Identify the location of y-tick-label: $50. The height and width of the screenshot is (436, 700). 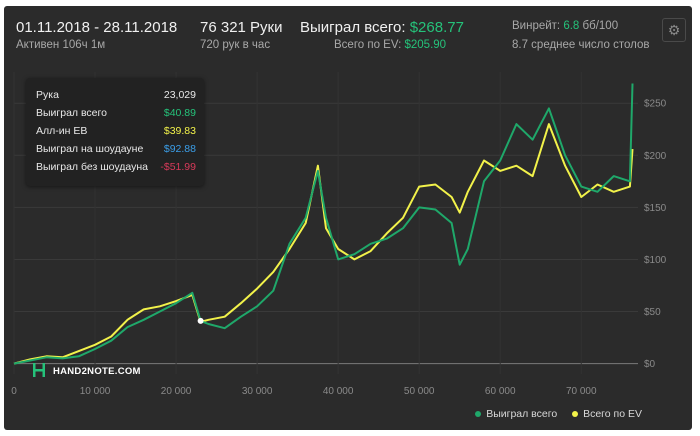
(652, 312).